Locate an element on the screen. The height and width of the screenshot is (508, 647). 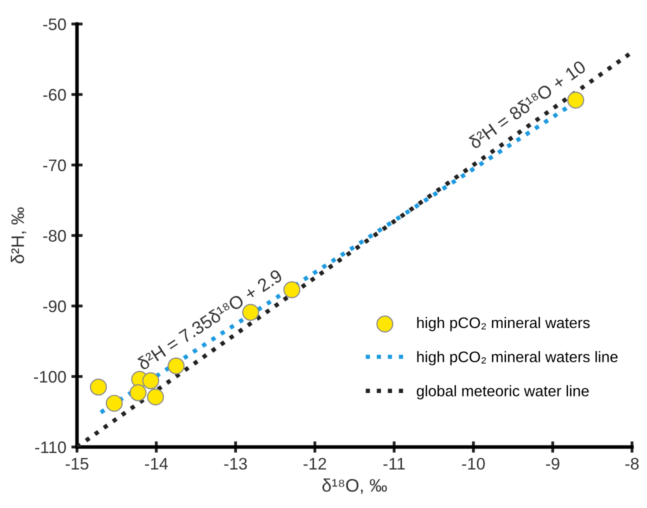
y-tick-label: -60 is located at coordinates (54, 94).